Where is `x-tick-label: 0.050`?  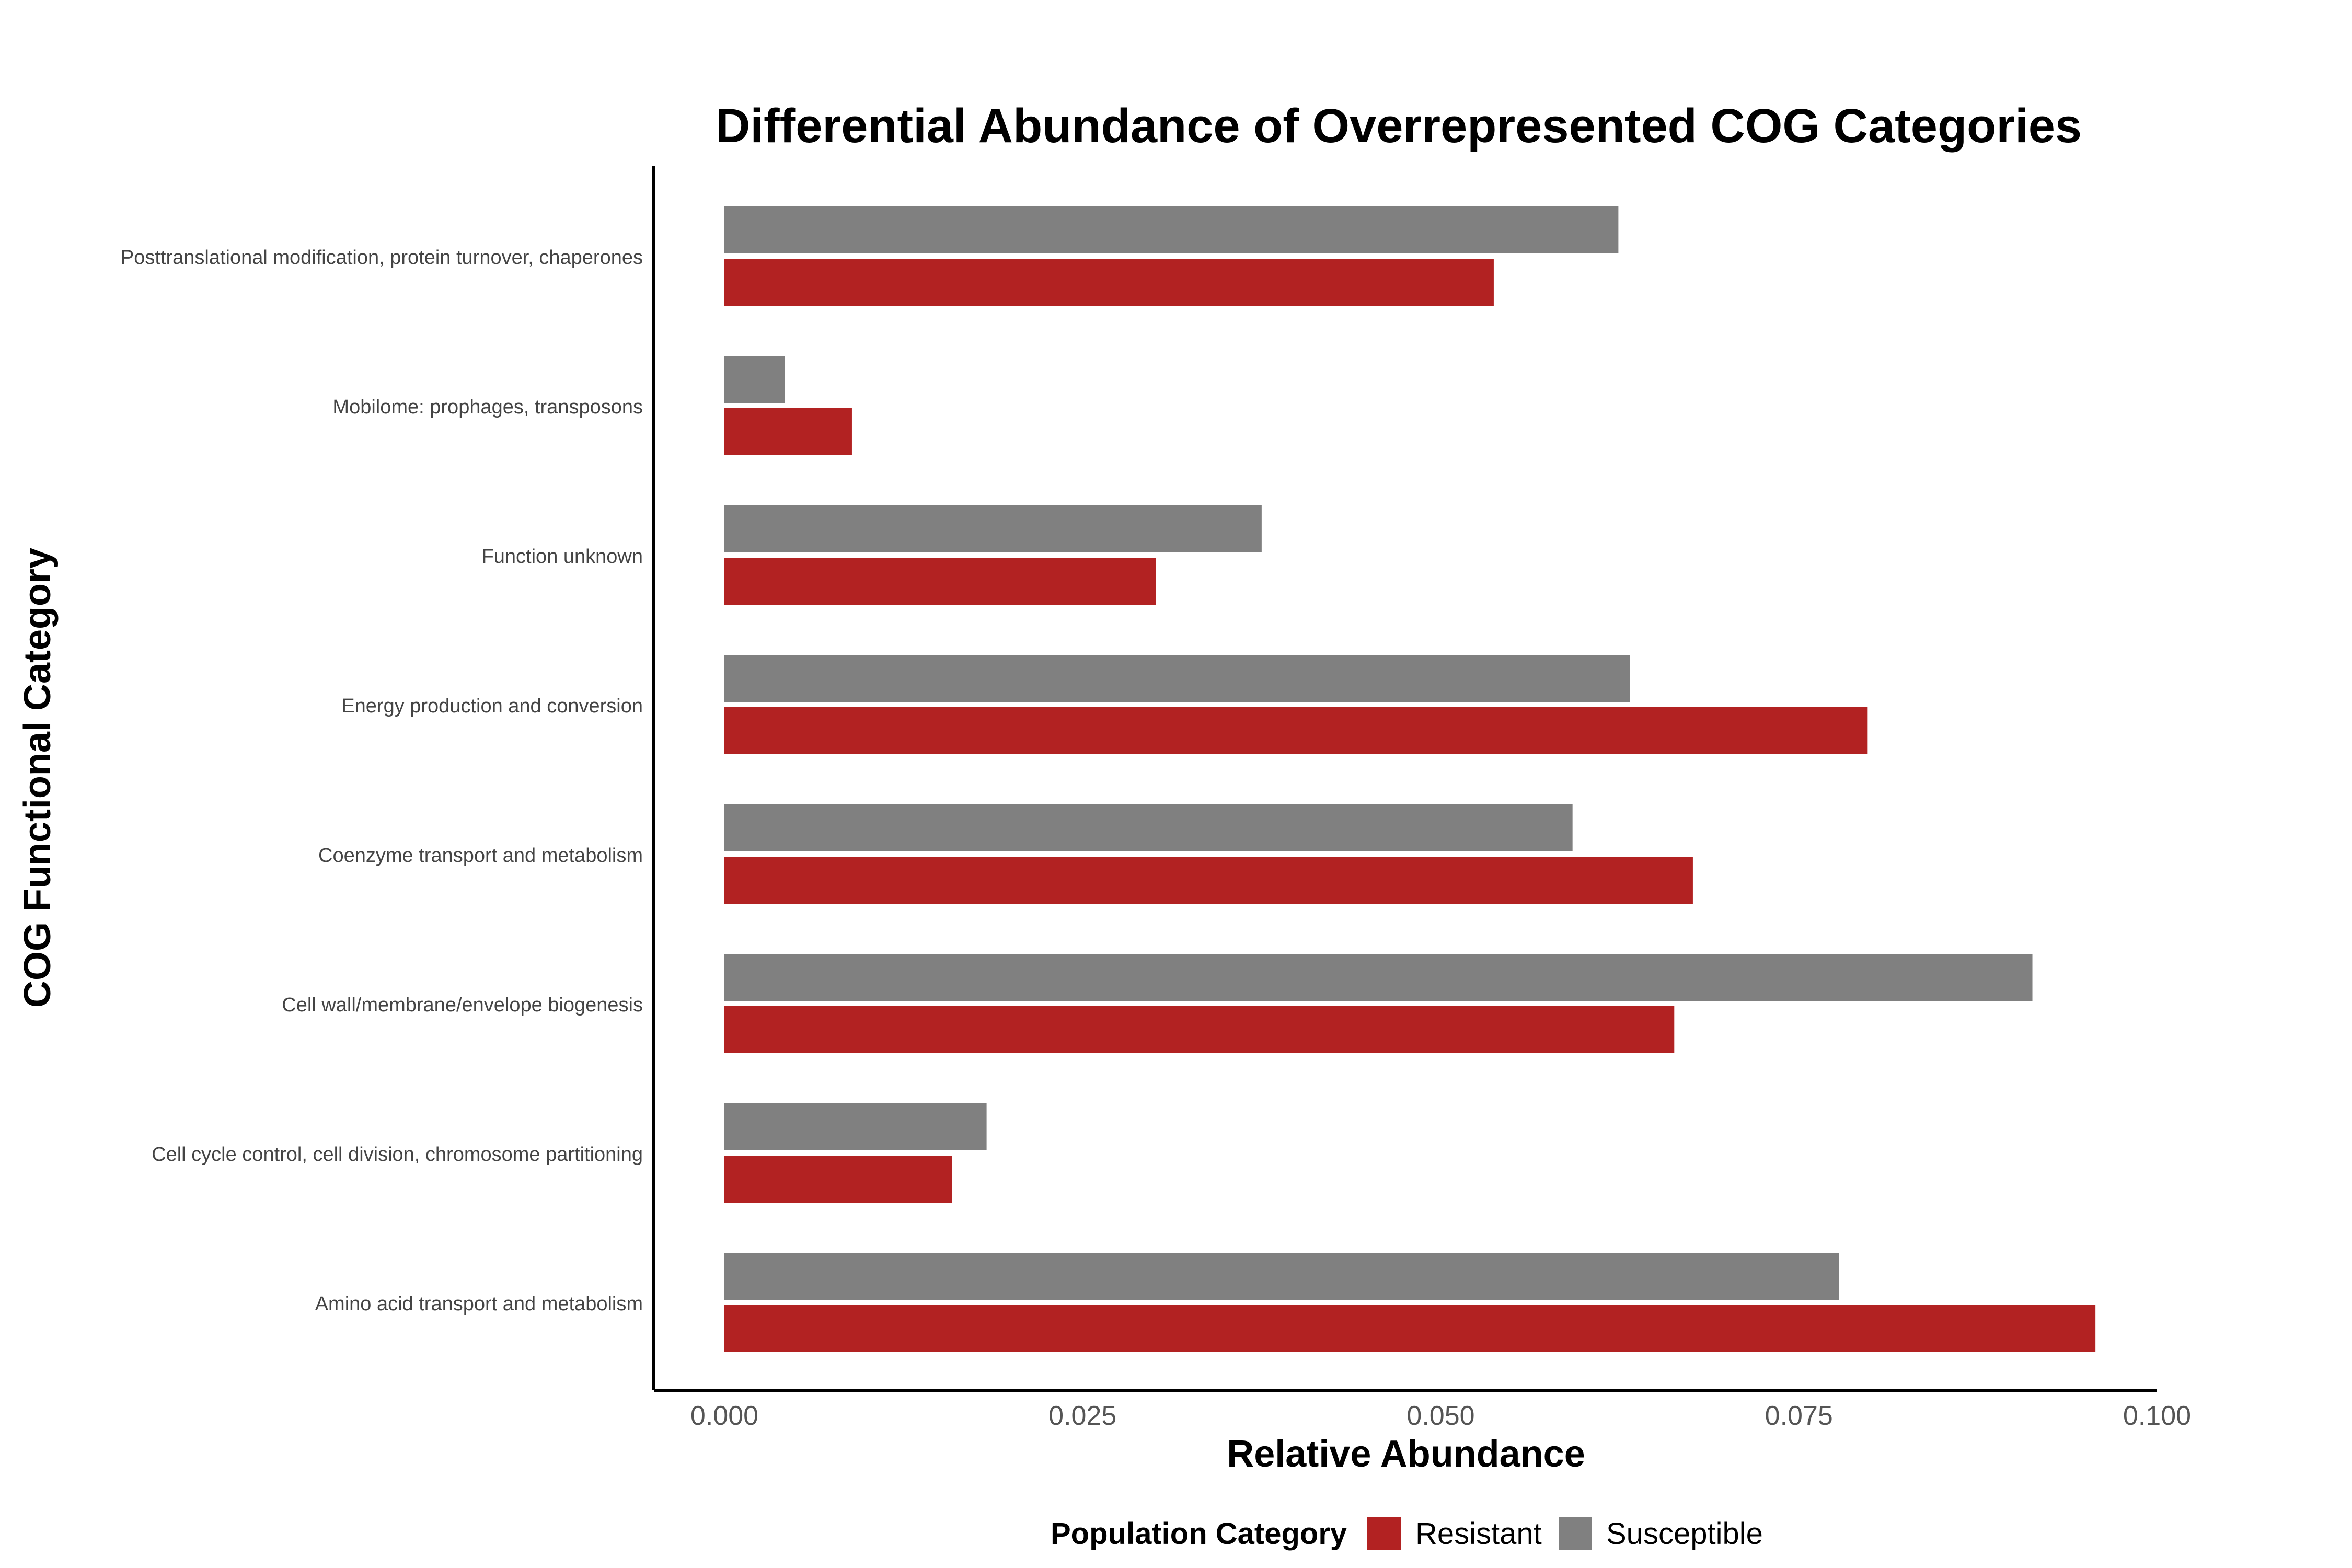 x-tick-label: 0.050 is located at coordinates (1440, 1416).